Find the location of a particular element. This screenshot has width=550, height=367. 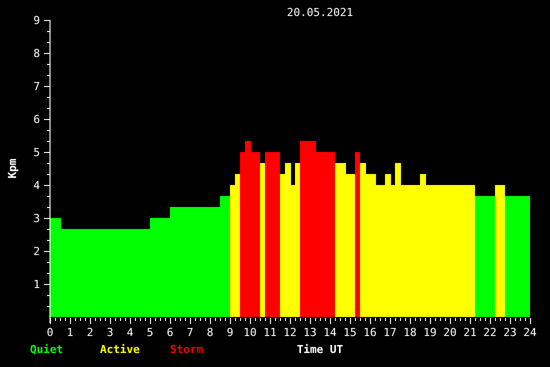

x-tick-label: 13 is located at coordinates (310, 332).